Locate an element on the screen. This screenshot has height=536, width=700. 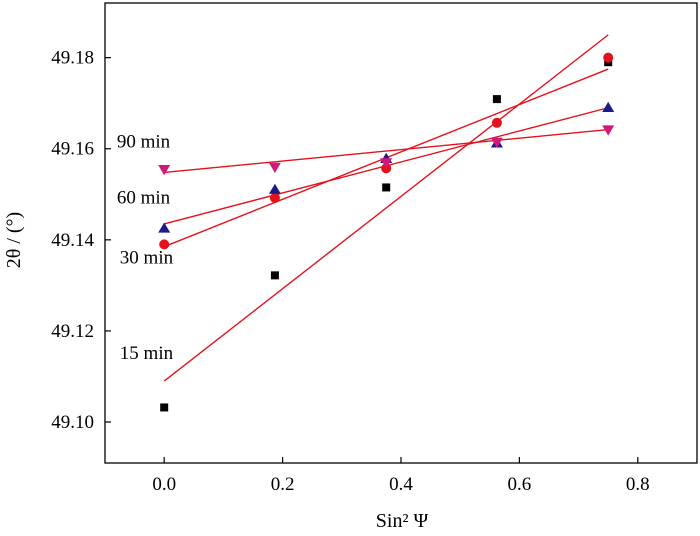
x-tick-label: 0.2 is located at coordinates (283, 484).